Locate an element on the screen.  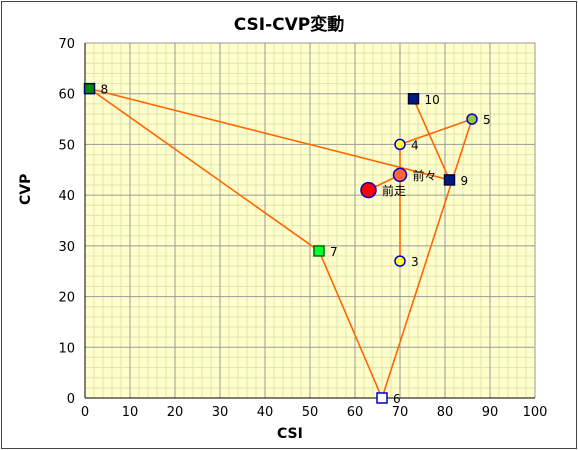
x-tick-label: 90 is located at coordinates (490, 412).